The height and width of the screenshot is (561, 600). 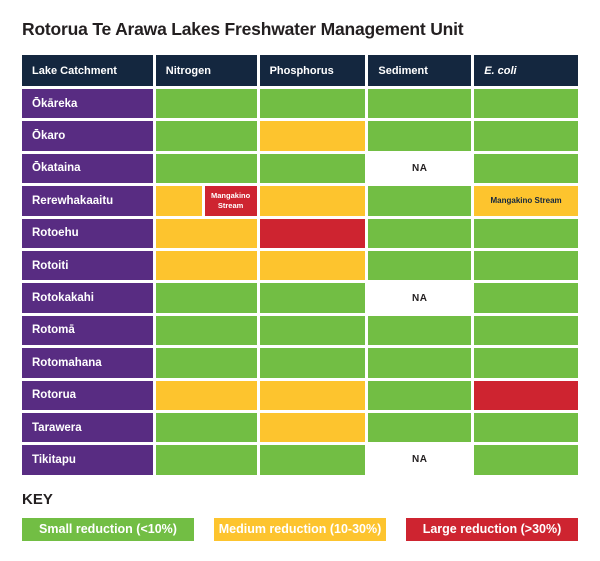 What do you see at coordinates (87, 395) in the screenshot?
I see `lake-name-cell: Rotorua` at bounding box center [87, 395].